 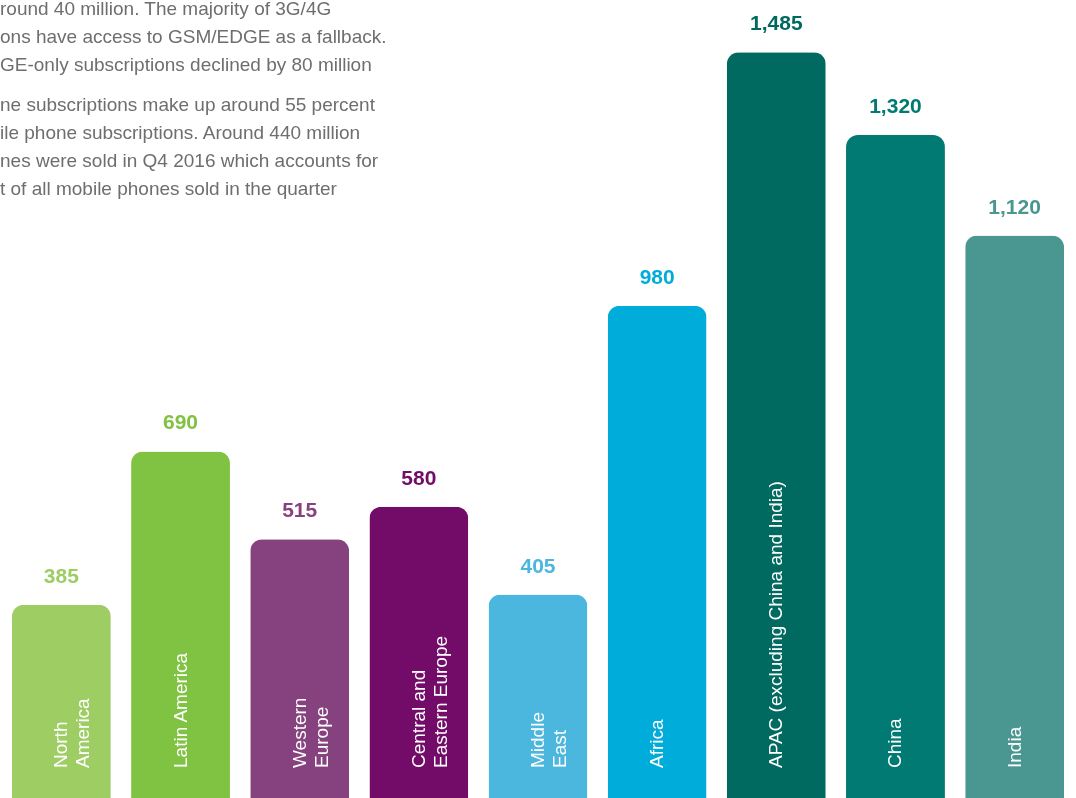 What do you see at coordinates (72, 732) in the screenshot?
I see `x-tick-label: North America` at bounding box center [72, 732].